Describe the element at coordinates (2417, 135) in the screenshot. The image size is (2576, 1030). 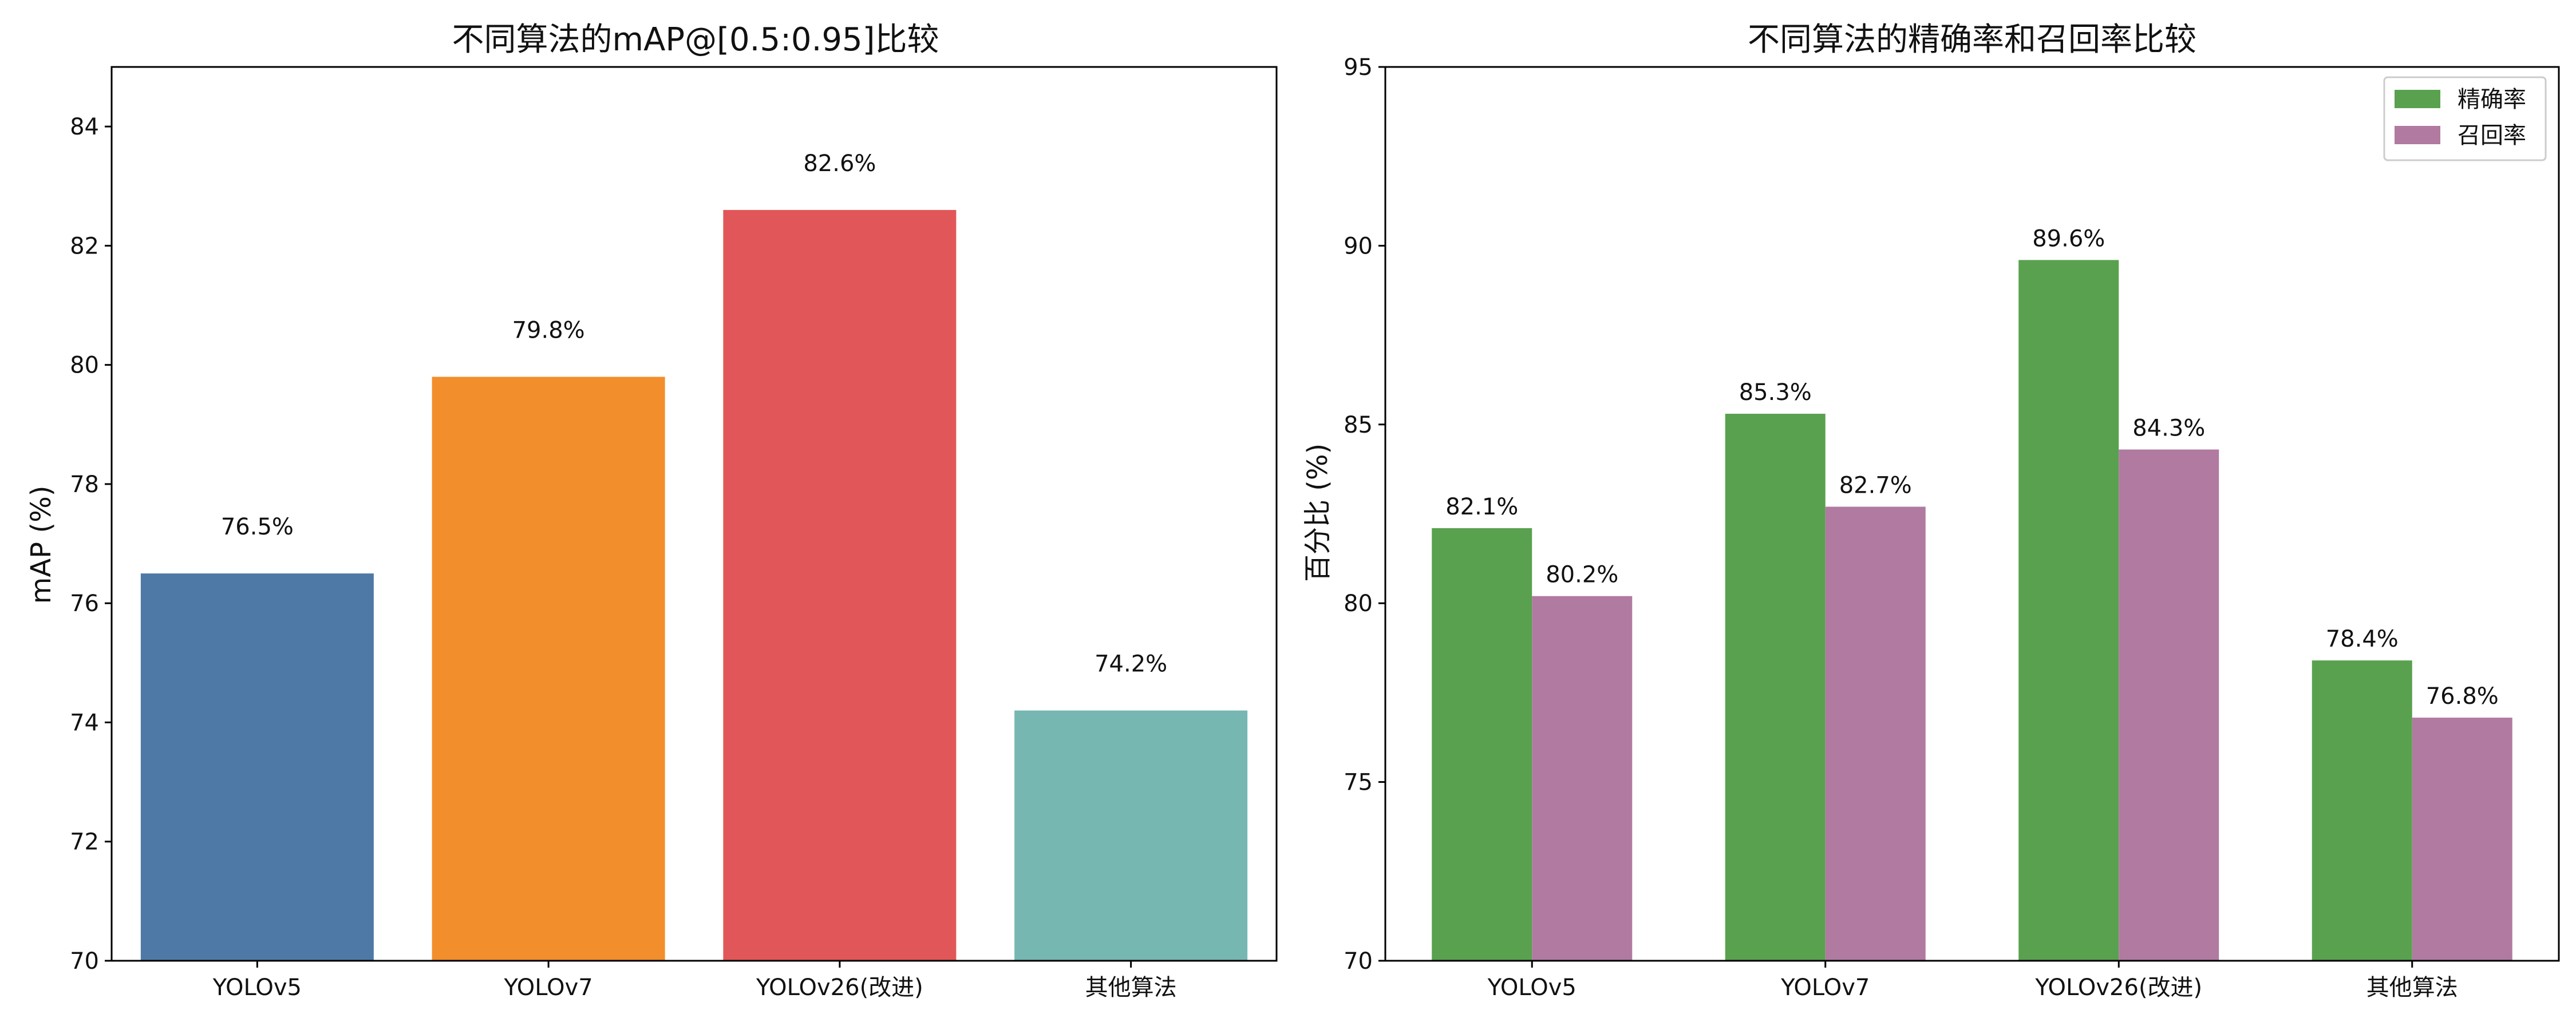
I see `legend-swatch-recall` at that location.